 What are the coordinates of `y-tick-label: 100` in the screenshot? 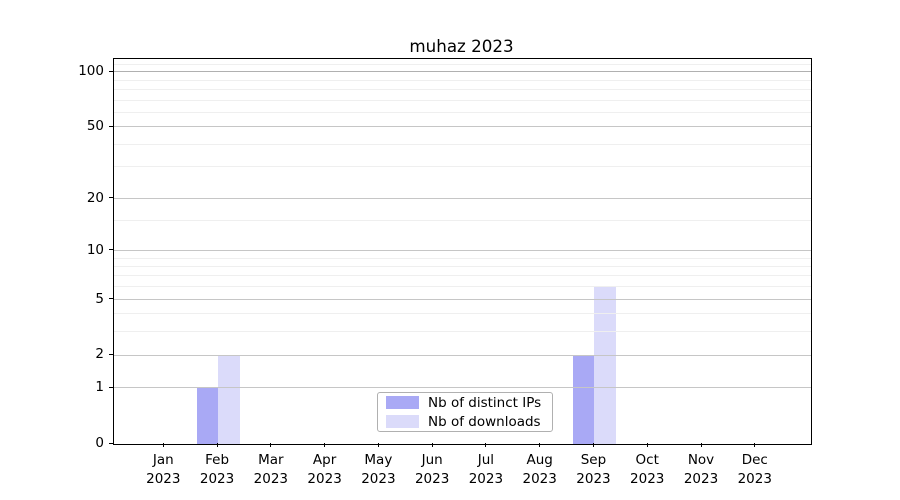 It's located at (91, 71).